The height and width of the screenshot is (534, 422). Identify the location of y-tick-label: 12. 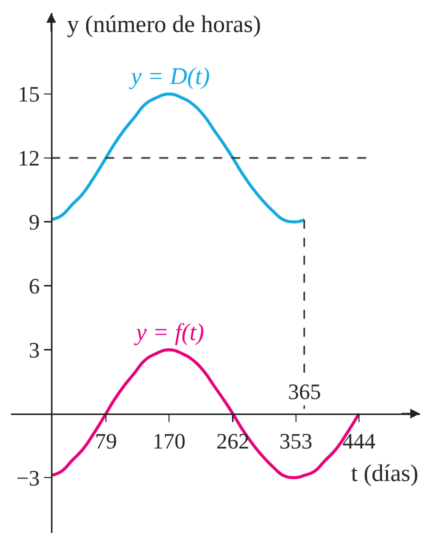
(29, 158).